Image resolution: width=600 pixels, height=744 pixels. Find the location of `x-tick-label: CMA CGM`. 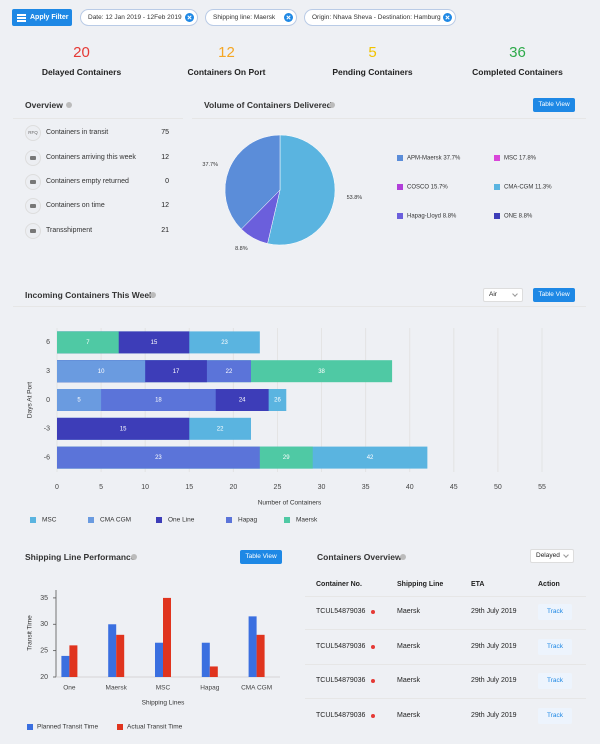

x-tick-label: CMA CGM is located at coordinates (256, 688).